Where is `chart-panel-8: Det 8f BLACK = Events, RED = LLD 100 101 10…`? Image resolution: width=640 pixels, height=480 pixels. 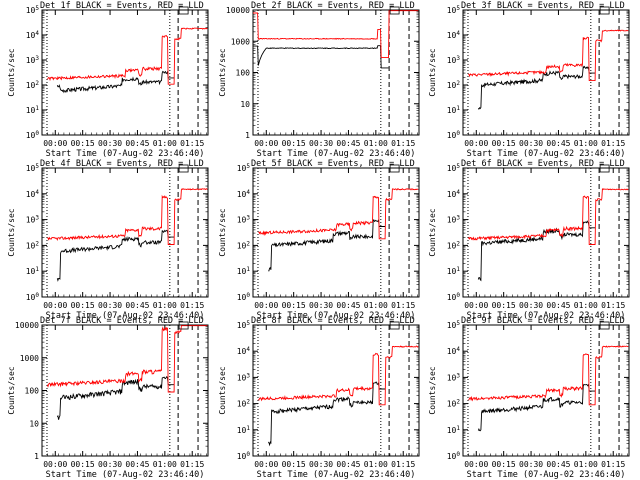 chart-panel-8: Det 8f BLACK = Events, RED = LLD 100 101 10… is located at coordinates (319, 398).